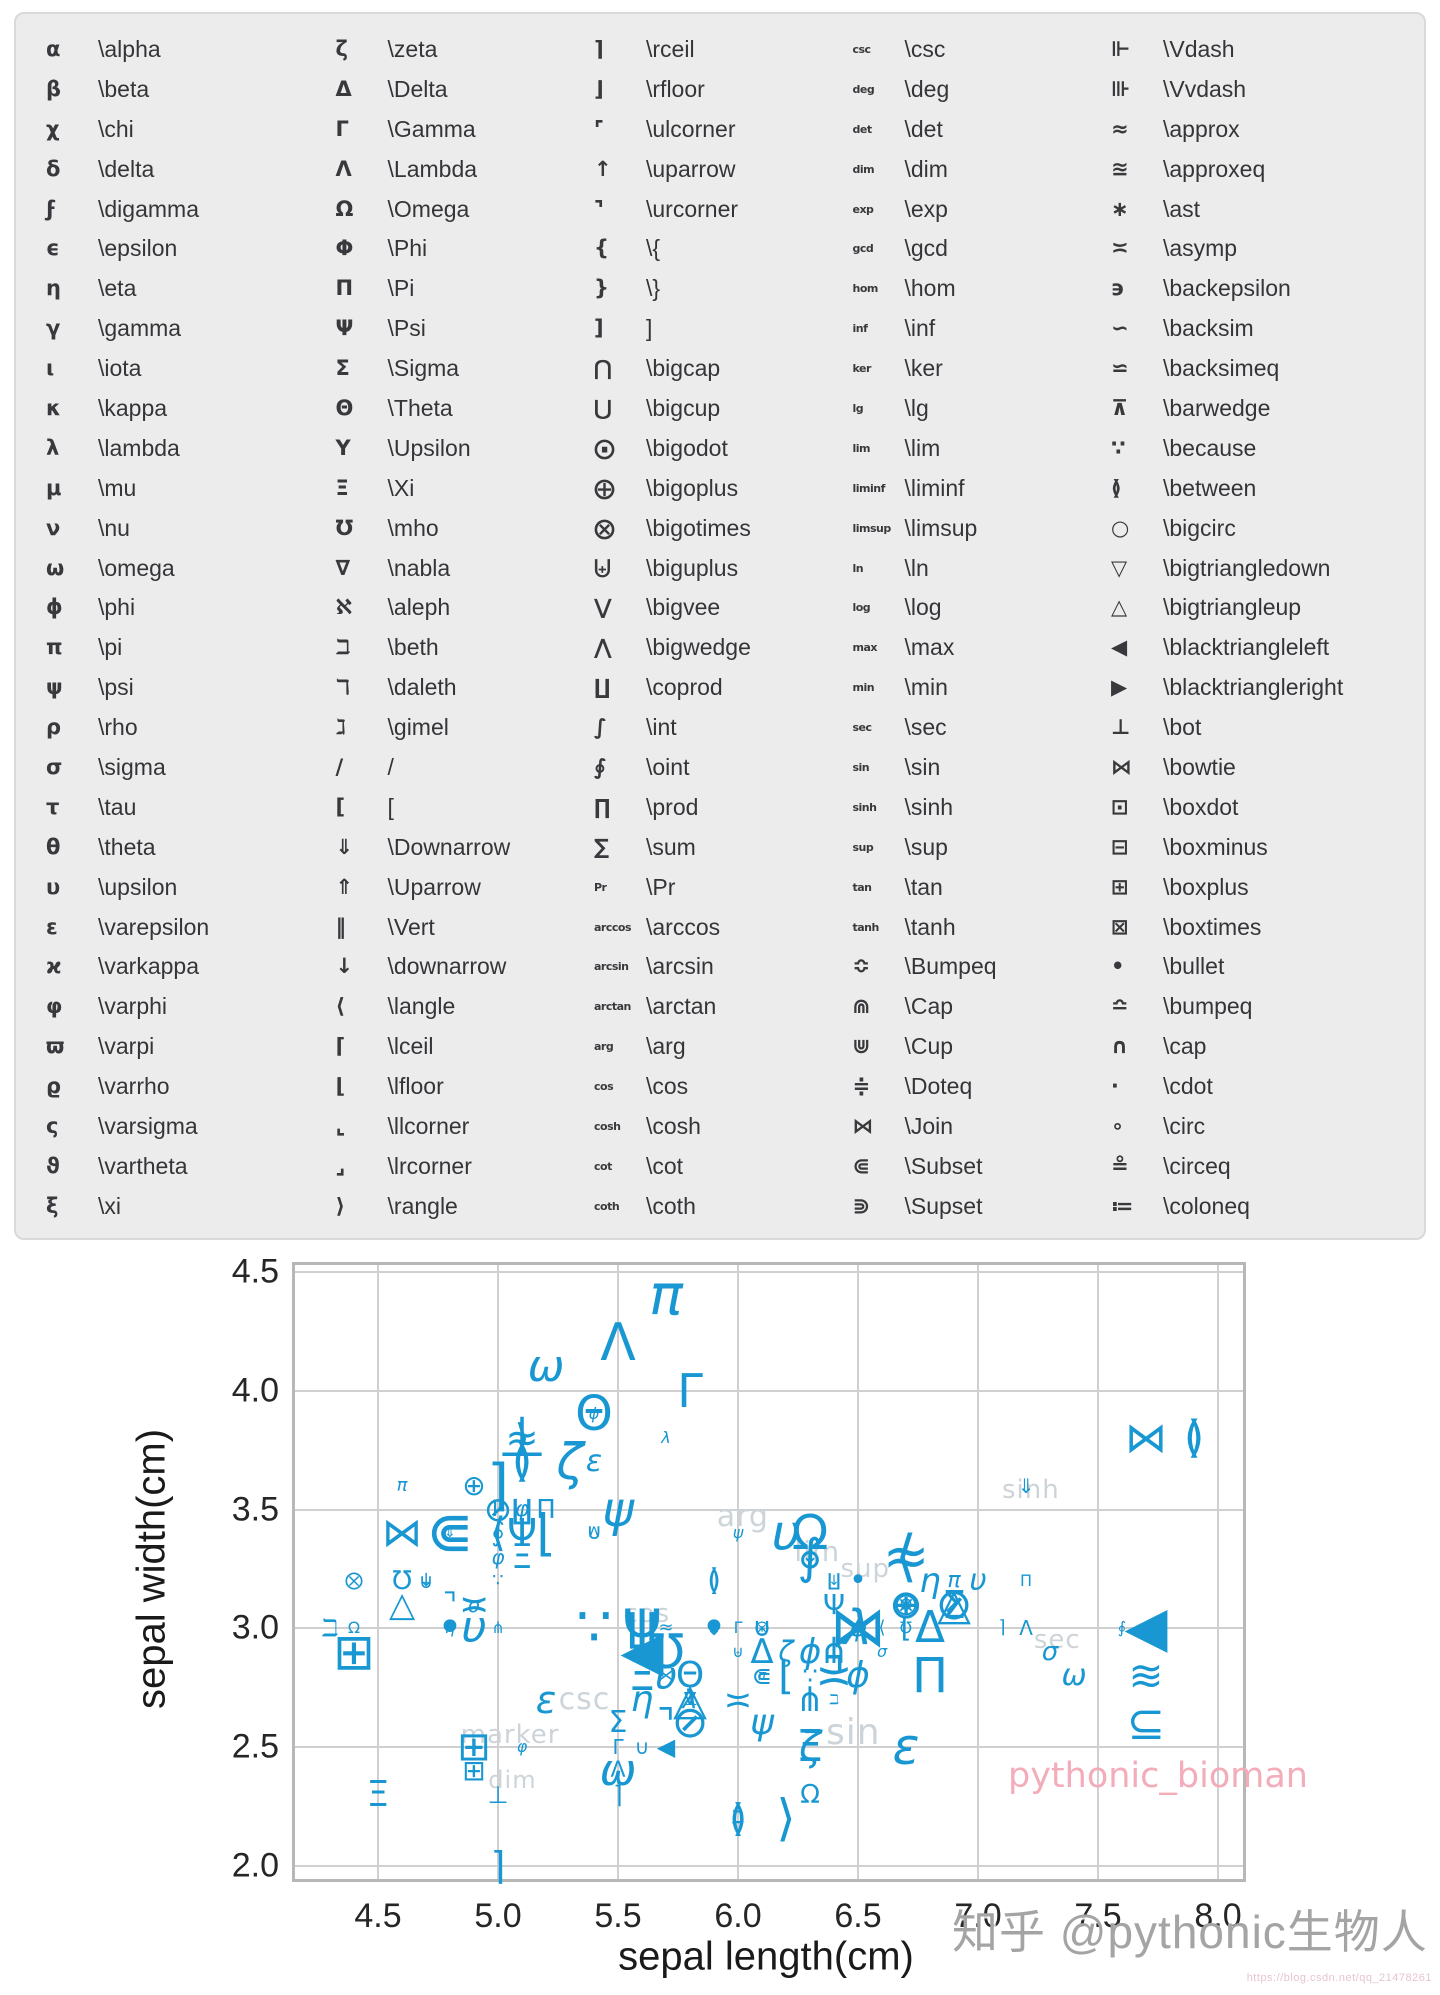  Describe the element at coordinates (344, 248) in the screenshot. I see `symbol-glyph: Φ` at that location.